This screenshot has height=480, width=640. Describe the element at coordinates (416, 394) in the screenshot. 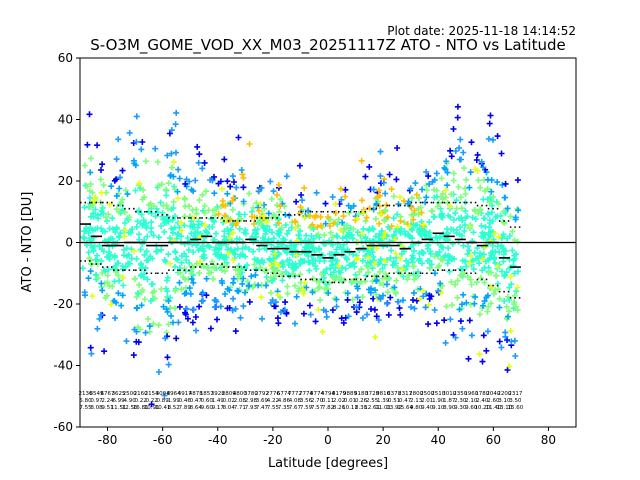

I see `bin-count: 2800` at that location.